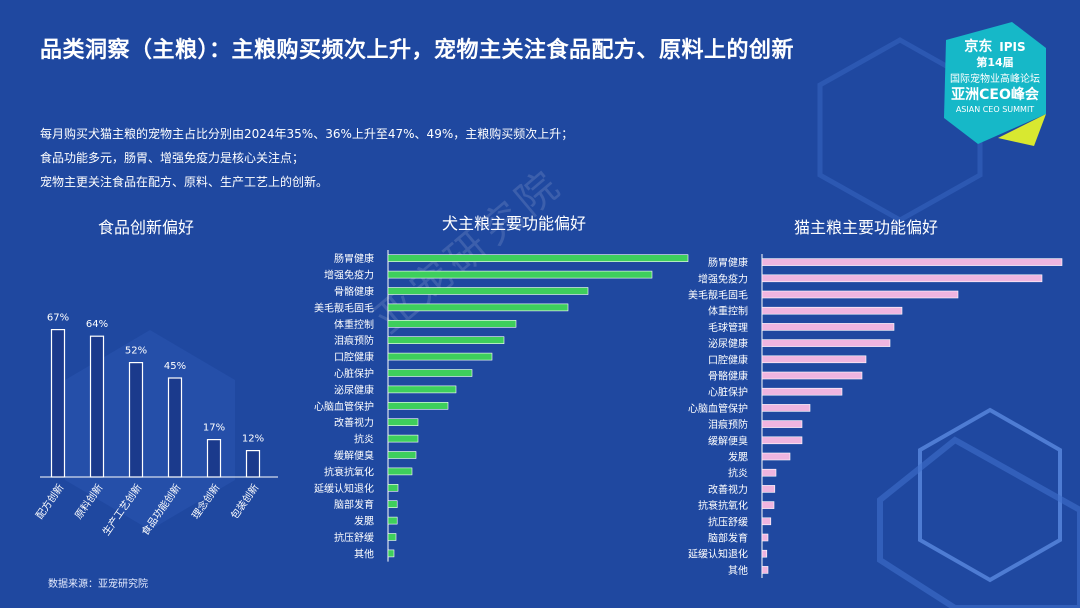 The width and height of the screenshot is (1080, 608). Describe the element at coordinates (738, 473) in the screenshot. I see `chart3-category-label: 抗炎` at that location.